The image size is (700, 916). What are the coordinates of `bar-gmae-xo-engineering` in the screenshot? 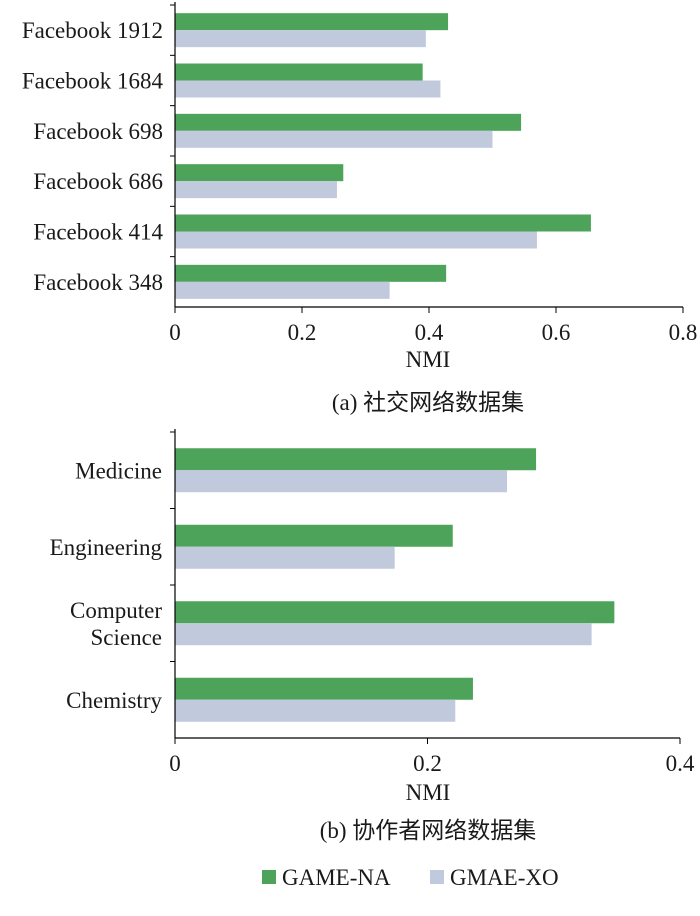 It's located at (285, 557).